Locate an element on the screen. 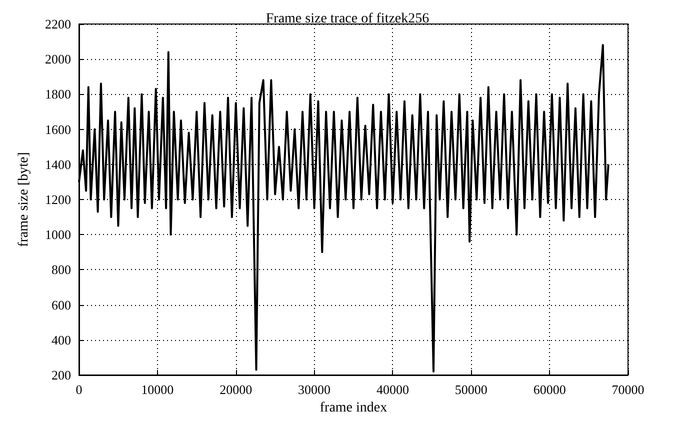 This screenshot has height=429, width=695. x-tick-label: 60000 is located at coordinates (549, 389).